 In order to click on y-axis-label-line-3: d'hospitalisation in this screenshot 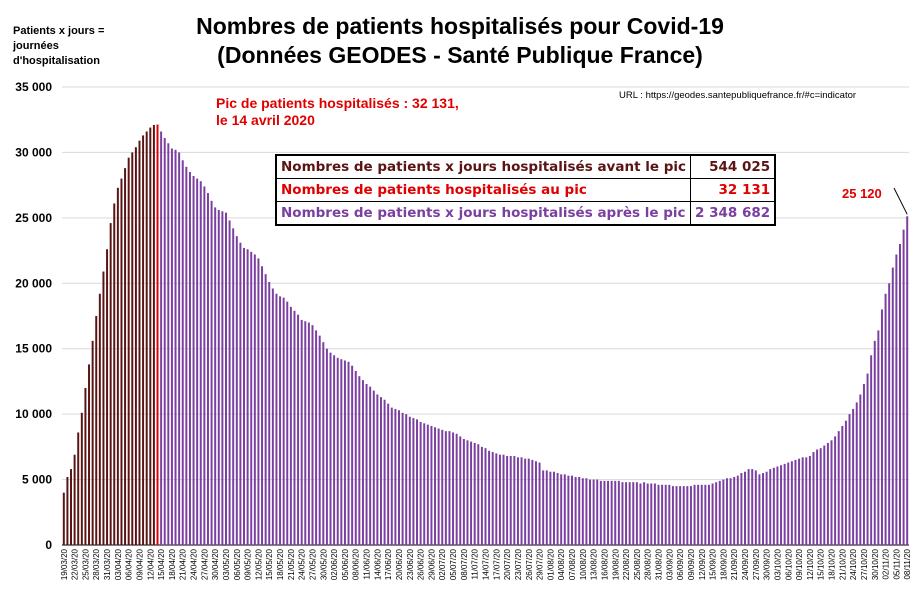, I will do `click(56, 61)`.